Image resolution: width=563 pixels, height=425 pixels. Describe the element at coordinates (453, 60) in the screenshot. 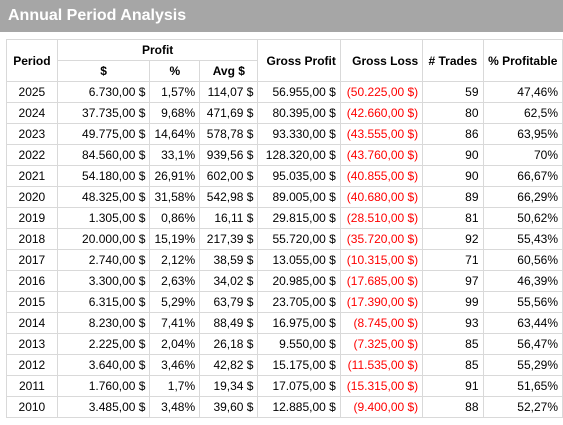

I see `header-trades: # Trades` at that location.